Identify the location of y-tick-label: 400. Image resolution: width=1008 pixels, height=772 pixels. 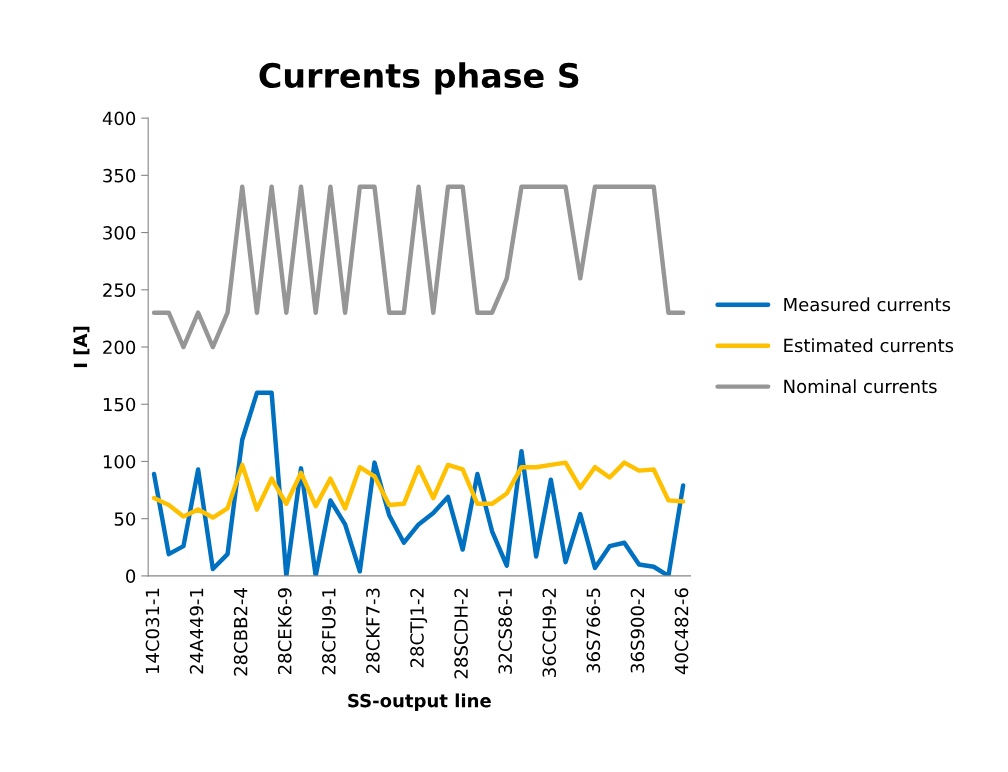
(119, 118).